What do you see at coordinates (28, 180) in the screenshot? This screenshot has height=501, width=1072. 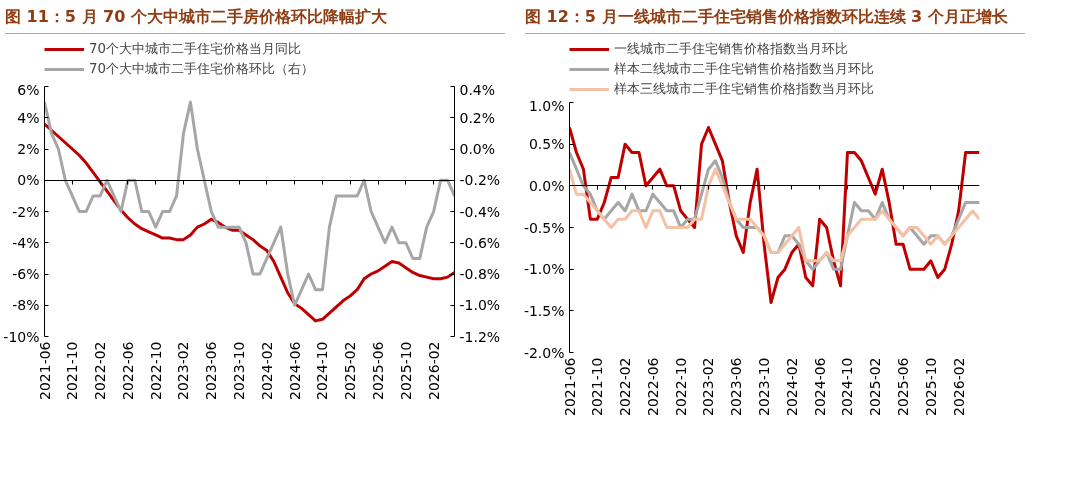 I see `y-tick-label: 0%` at bounding box center [28, 180].